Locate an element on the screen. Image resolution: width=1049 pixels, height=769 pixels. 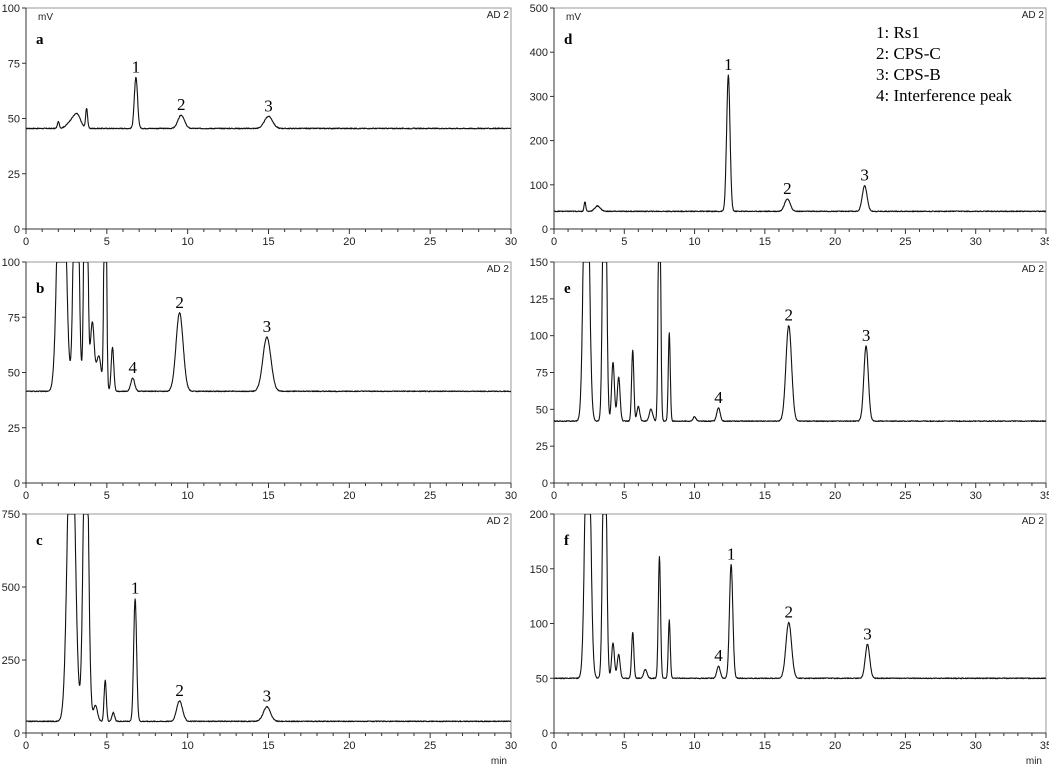
y-tick-label: 750 is located at coordinates (11, 515).